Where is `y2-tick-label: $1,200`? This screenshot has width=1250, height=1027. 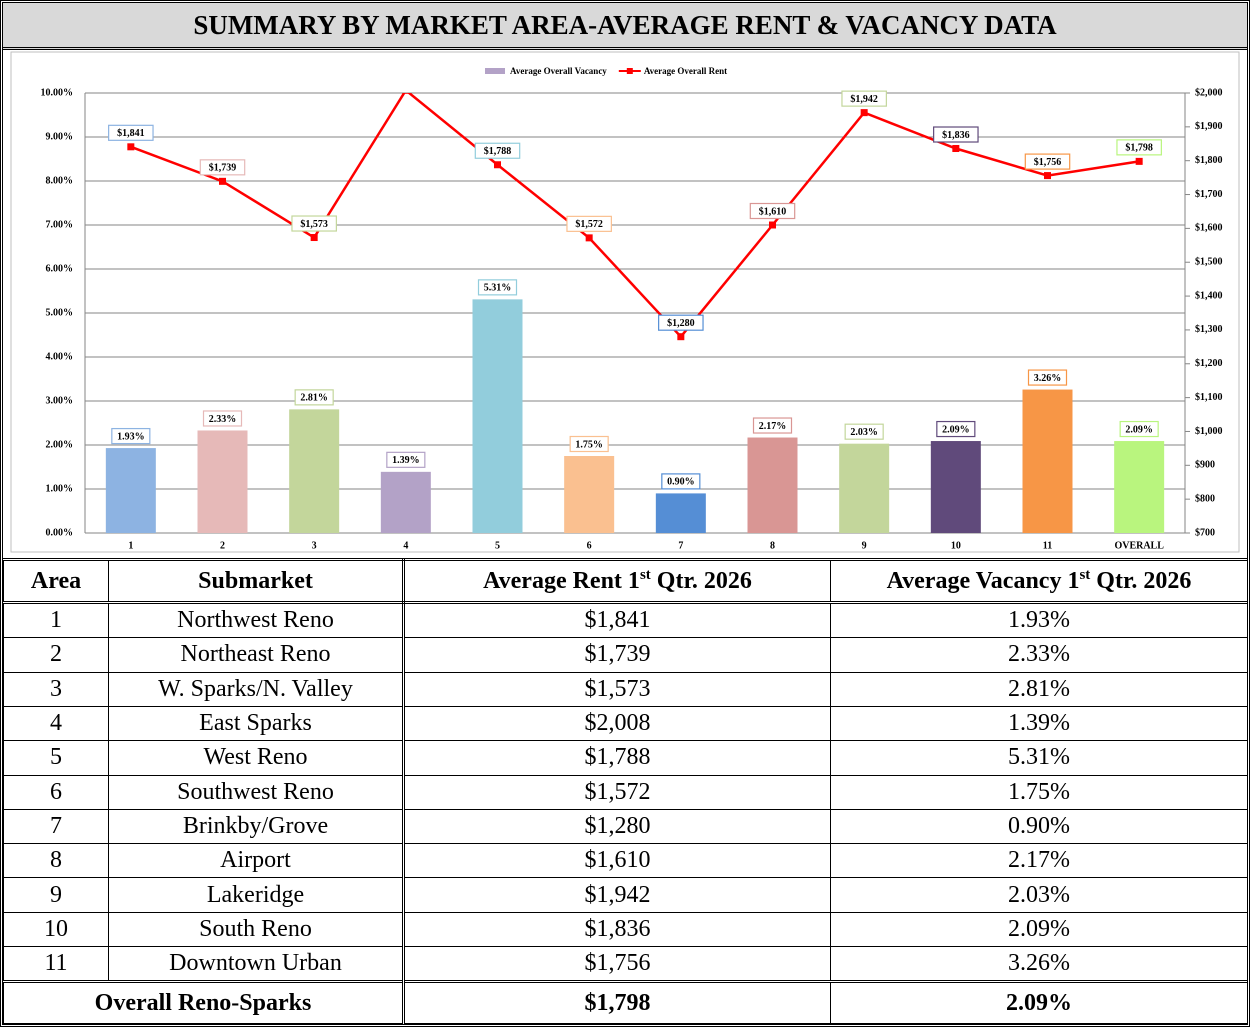
y2-tick-label: $1,200 is located at coordinates (1209, 363).